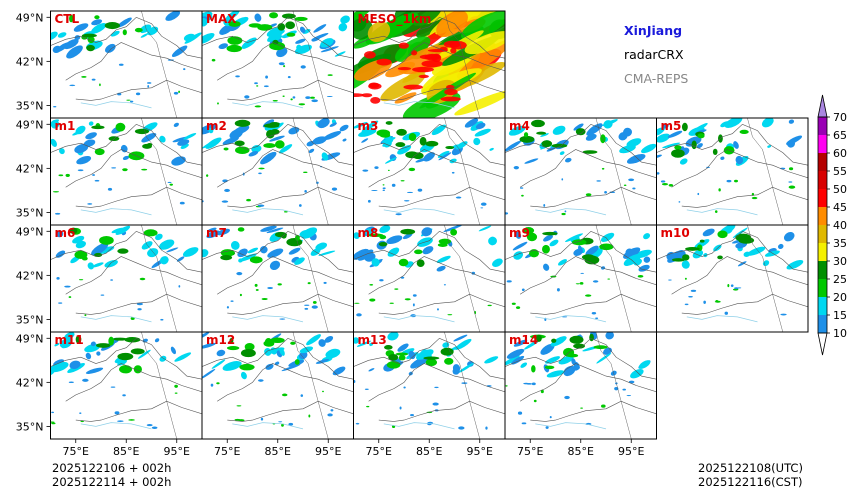 The image size is (860, 501). I want to click on colorbar-label: 45, so click(840, 207).